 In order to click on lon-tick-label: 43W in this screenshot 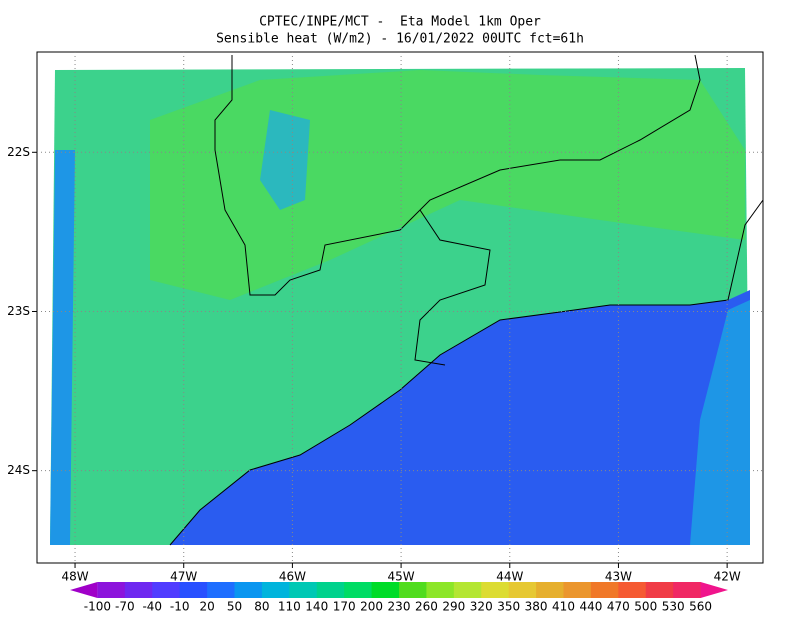, I will do `click(618, 577)`.